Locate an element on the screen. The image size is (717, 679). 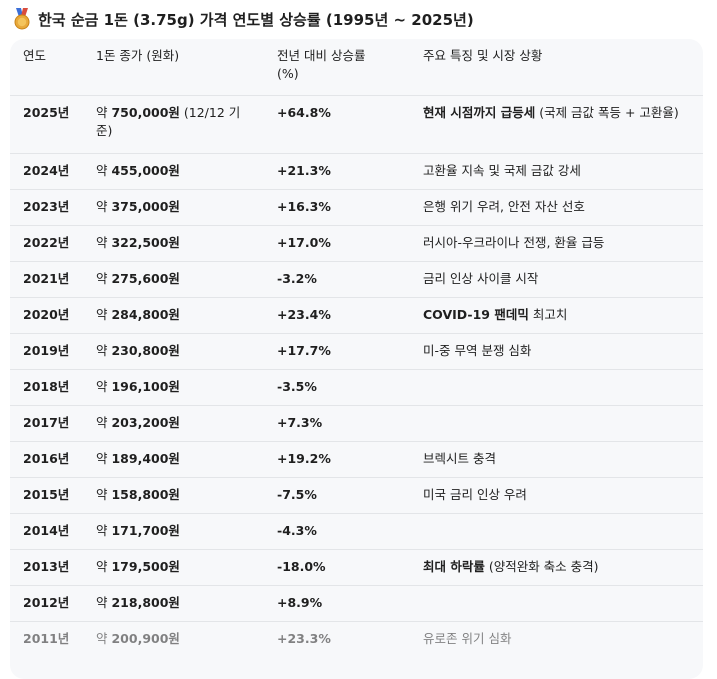
cell-rate: +23.4% is located at coordinates (304, 314).